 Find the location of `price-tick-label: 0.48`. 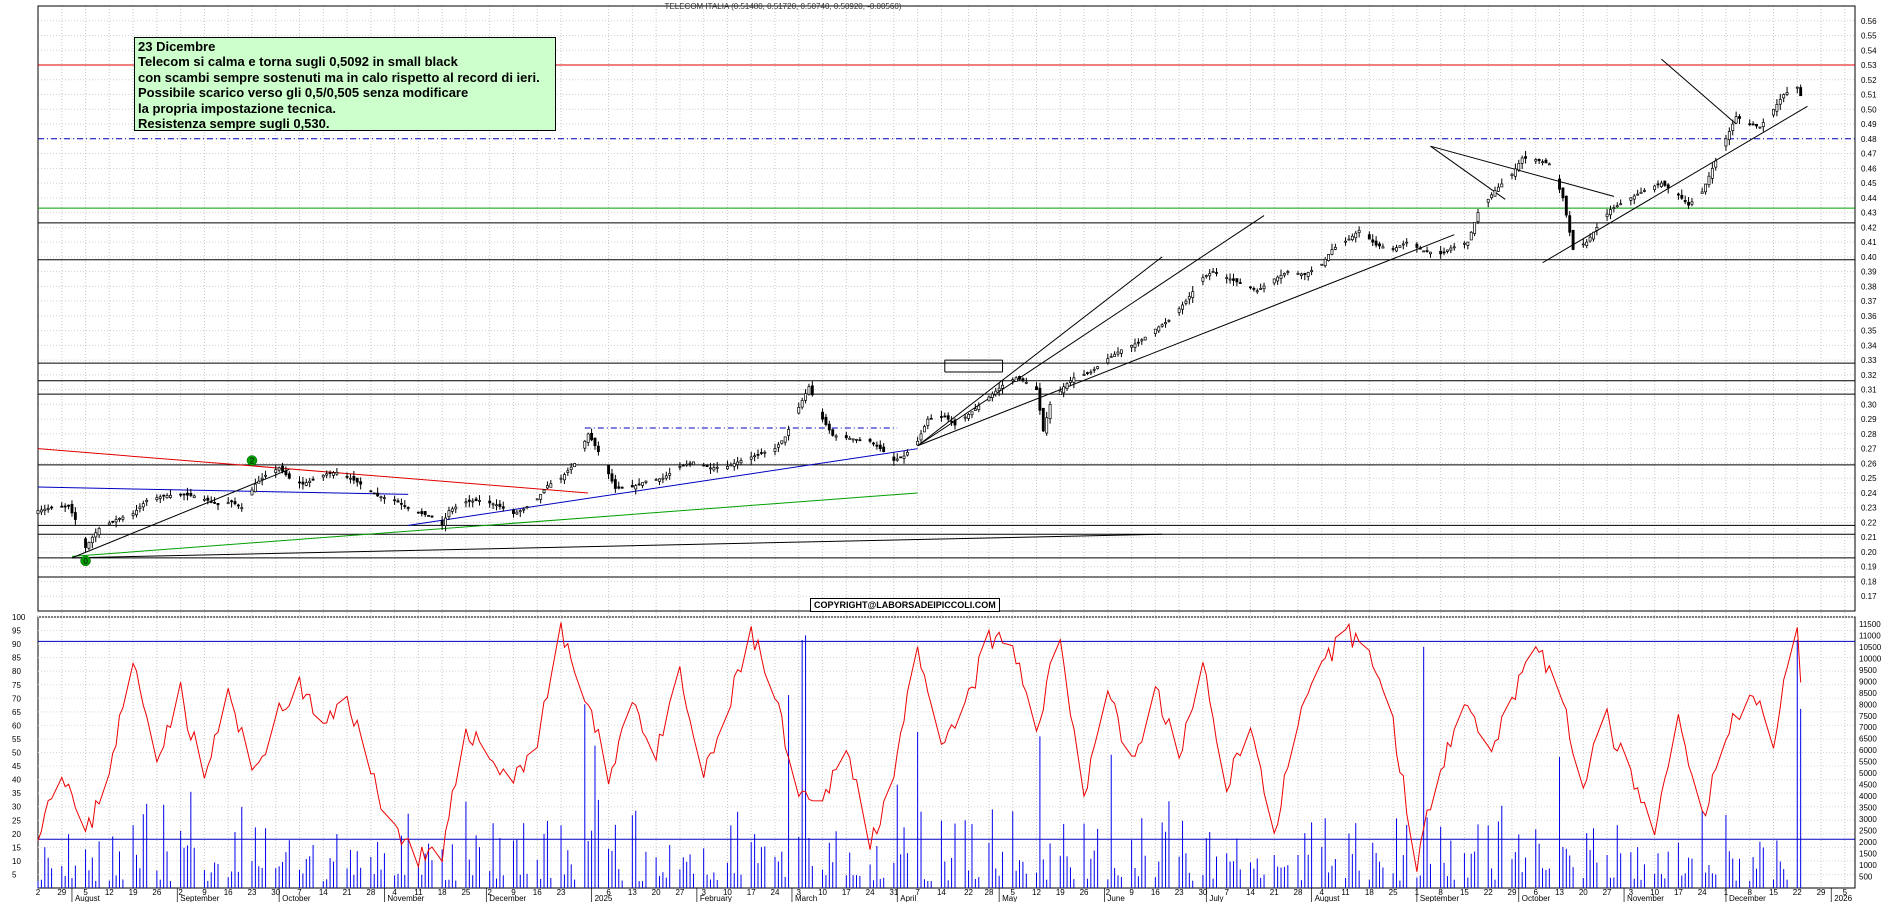

price-tick-label: 0.48 is located at coordinates (1869, 139).